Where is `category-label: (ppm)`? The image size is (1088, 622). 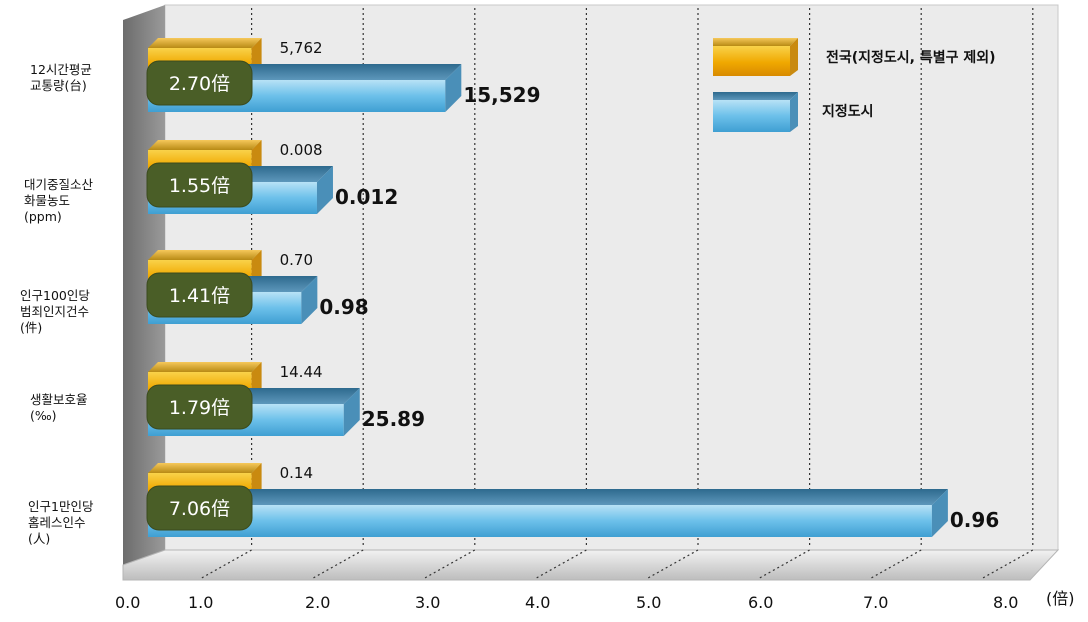
category-label: (ppm) is located at coordinates (43, 216).